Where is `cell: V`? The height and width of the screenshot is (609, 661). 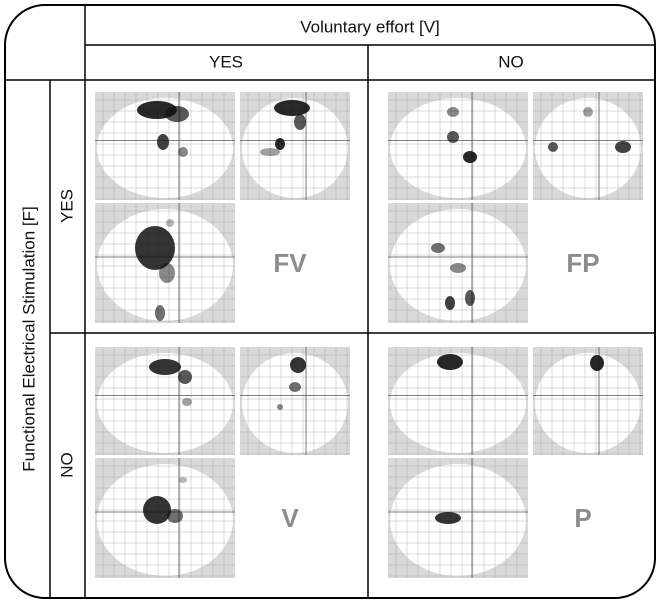 cell: V is located at coordinates (222, 462).